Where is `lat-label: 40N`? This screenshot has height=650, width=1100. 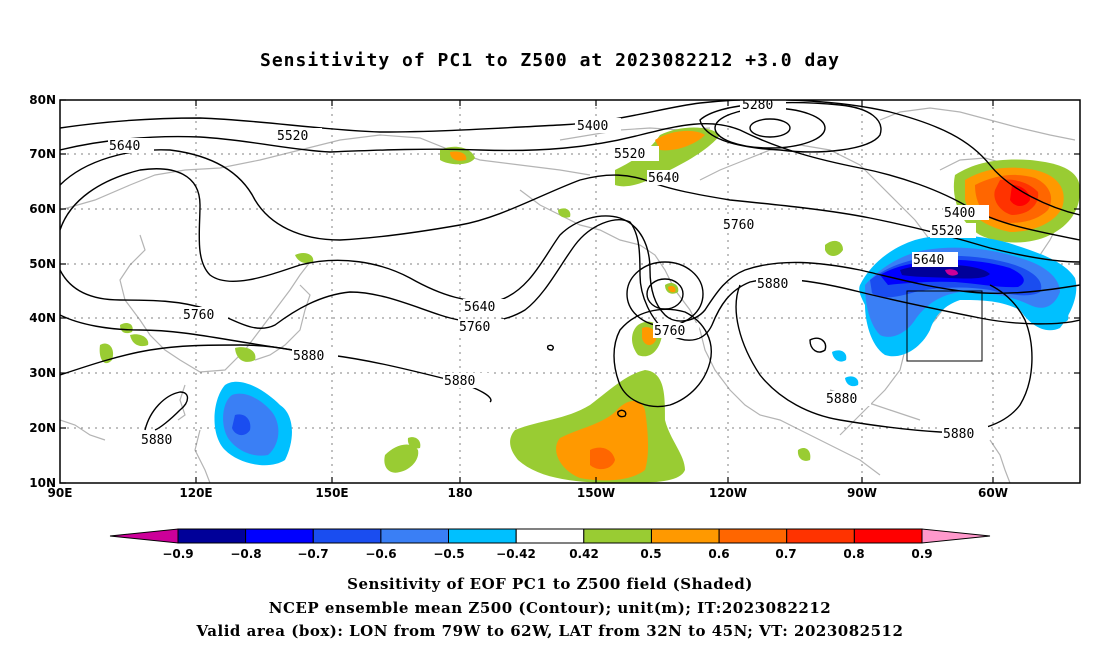 lat-label: 40N is located at coordinates (42, 318).